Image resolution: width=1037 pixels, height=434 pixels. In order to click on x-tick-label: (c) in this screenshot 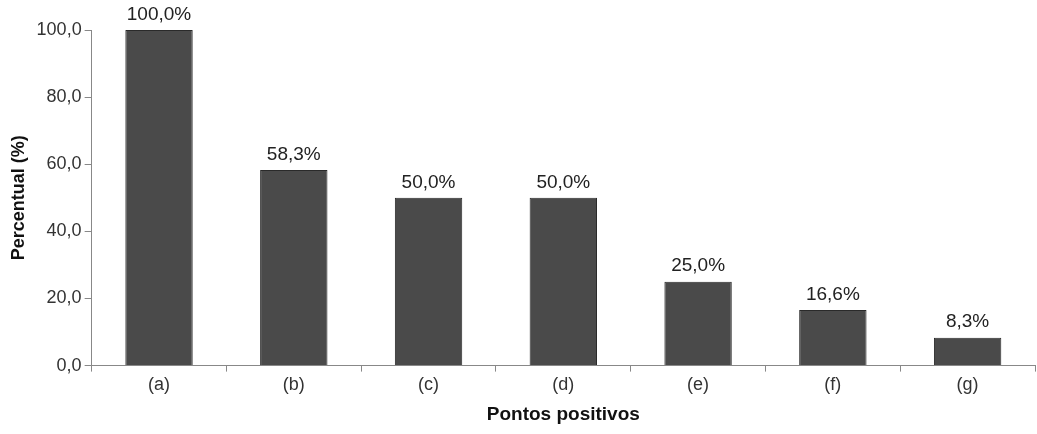, I will do `click(429, 384)`.